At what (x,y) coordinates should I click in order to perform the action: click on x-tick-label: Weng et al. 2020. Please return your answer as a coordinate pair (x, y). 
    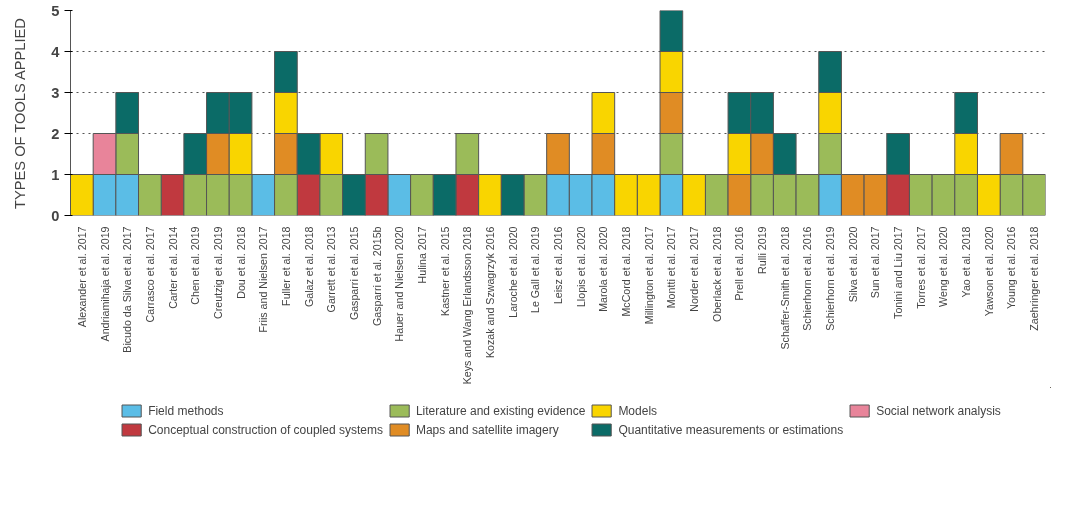
    Looking at the image, I should click on (943, 266).